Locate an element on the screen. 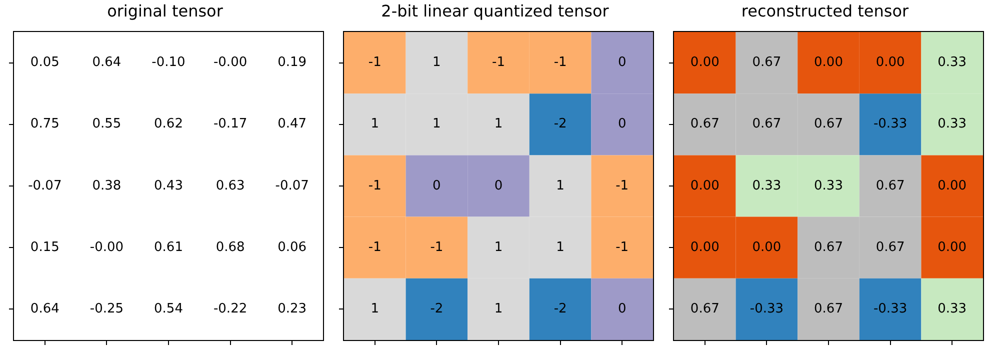  data-label: -0.22 is located at coordinates (230, 308).